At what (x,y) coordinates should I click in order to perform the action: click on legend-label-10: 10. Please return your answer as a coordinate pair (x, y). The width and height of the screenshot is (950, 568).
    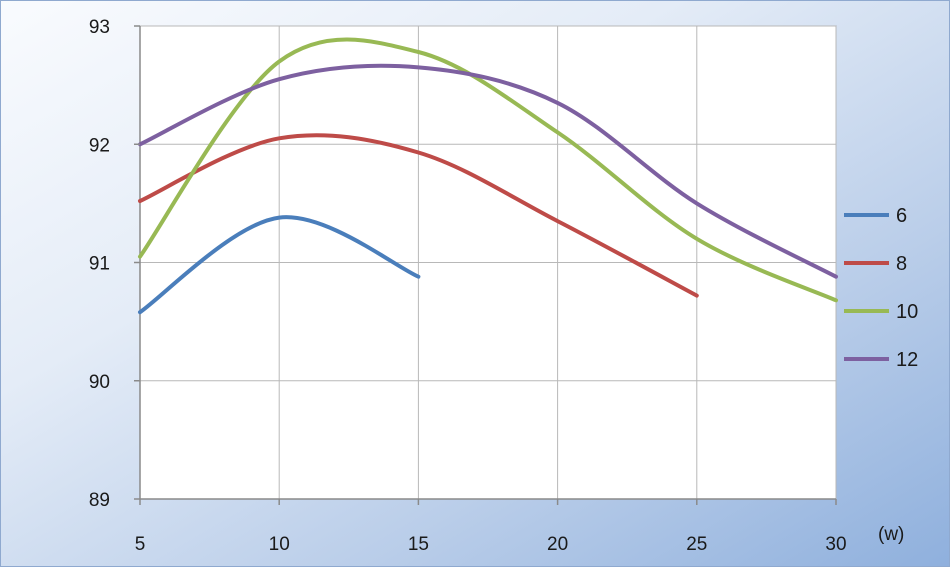
    Looking at the image, I should click on (907, 312).